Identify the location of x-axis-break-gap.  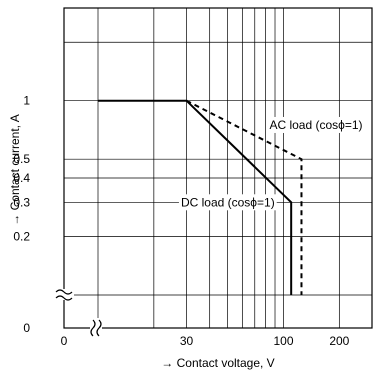
(96, 328).